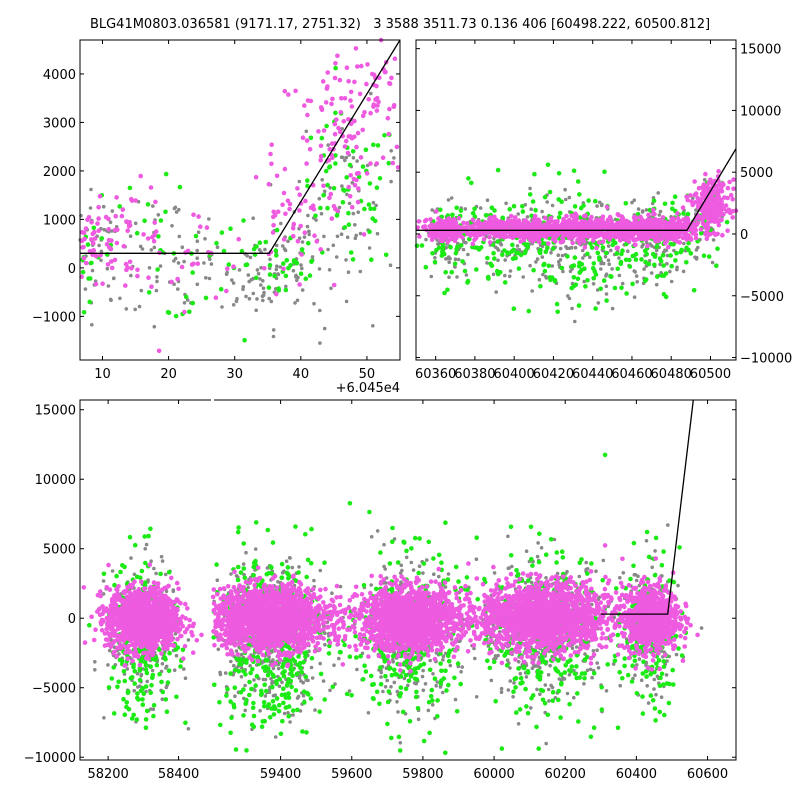  What do you see at coordinates (513, 374) in the screenshot?
I see `x-tick-label: 60400` at bounding box center [513, 374].